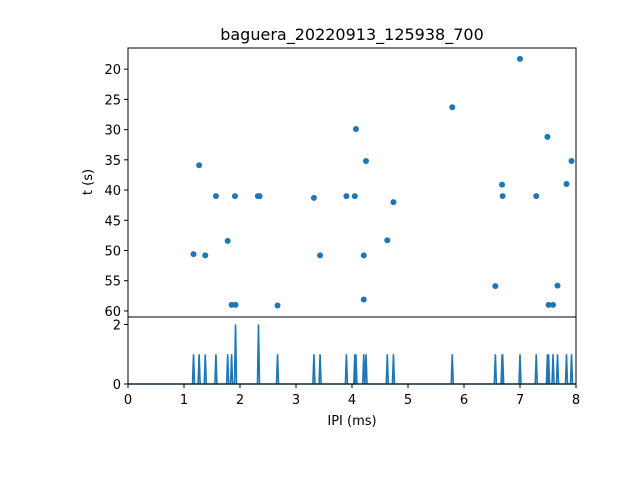  Describe the element at coordinates (352, 35) in the screenshot. I see `chart-title: baguera_20220913_125938_700` at that location.